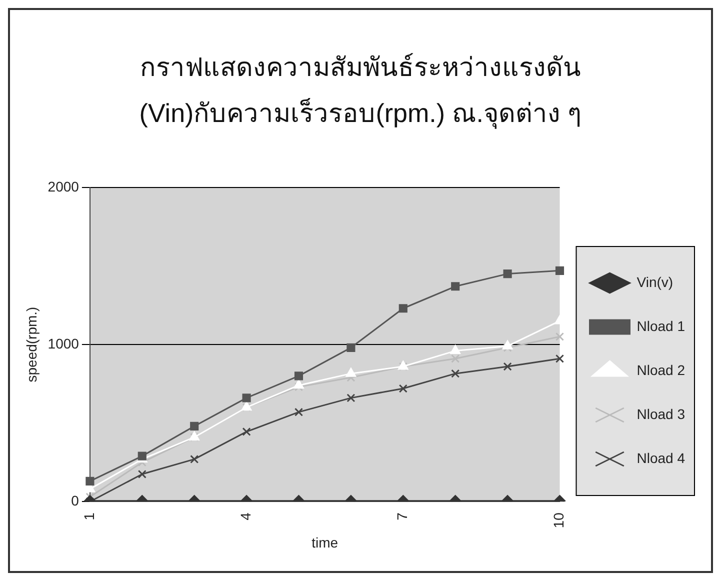  What do you see at coordinates (64, 343) in the screenshot?
I see `y-tick-label: 1000` at bounding box center [64, 343].